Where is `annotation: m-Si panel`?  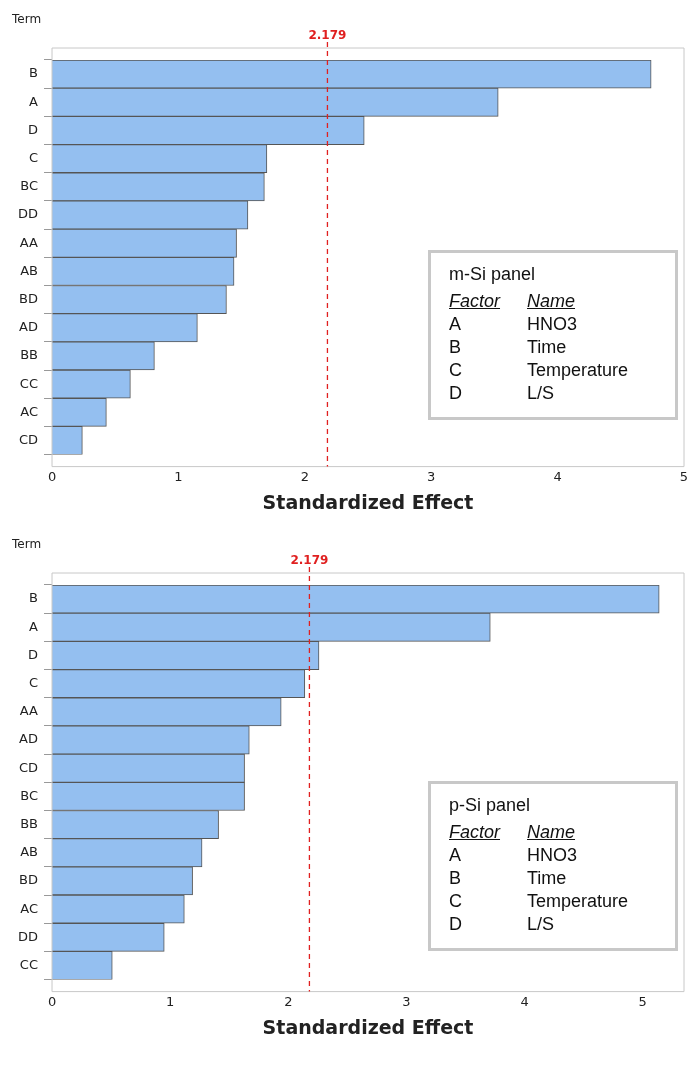 annotation: m-Si panel is located at coordinates (493, 274).